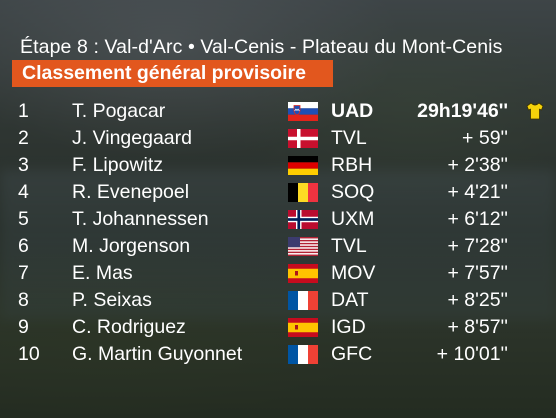 This screenshot has height=418, width=556. Describe the element at coordinates (477, 327) in the screenshot. I see `rider-time: + 8'57''` at that location.